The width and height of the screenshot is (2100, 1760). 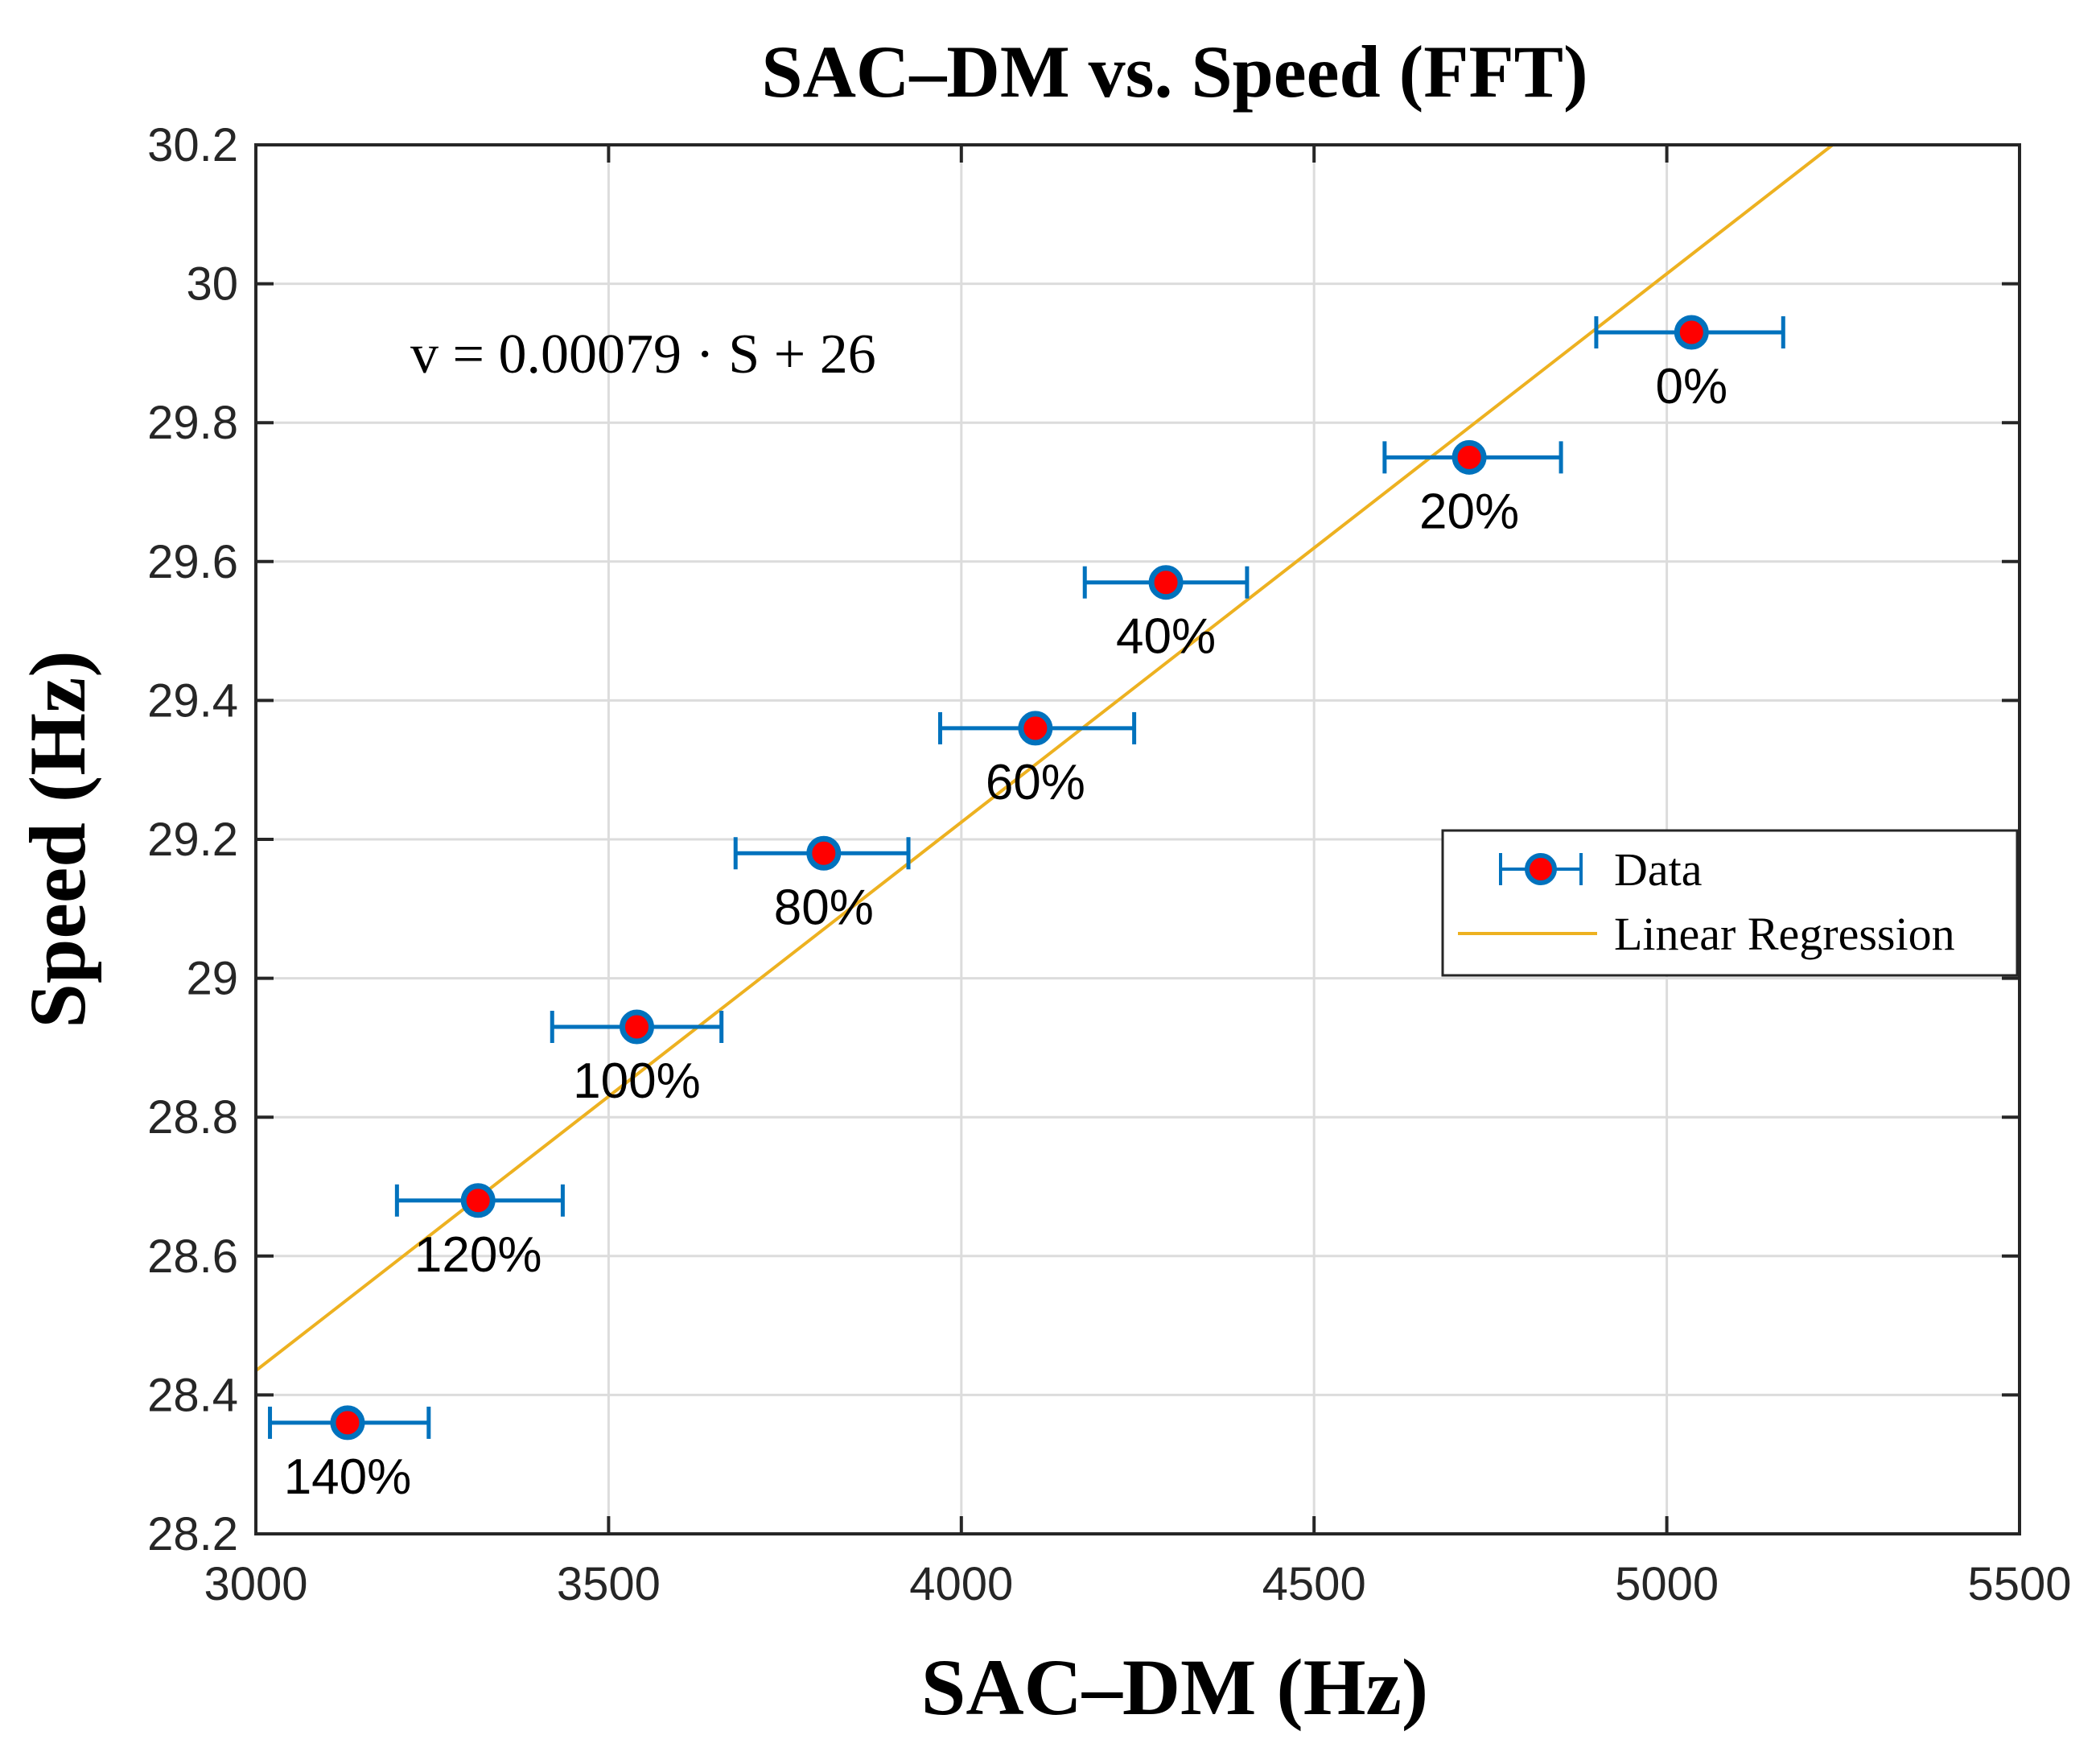 I want to click on legend-label-data: Data, so click(x=1658, y=869).